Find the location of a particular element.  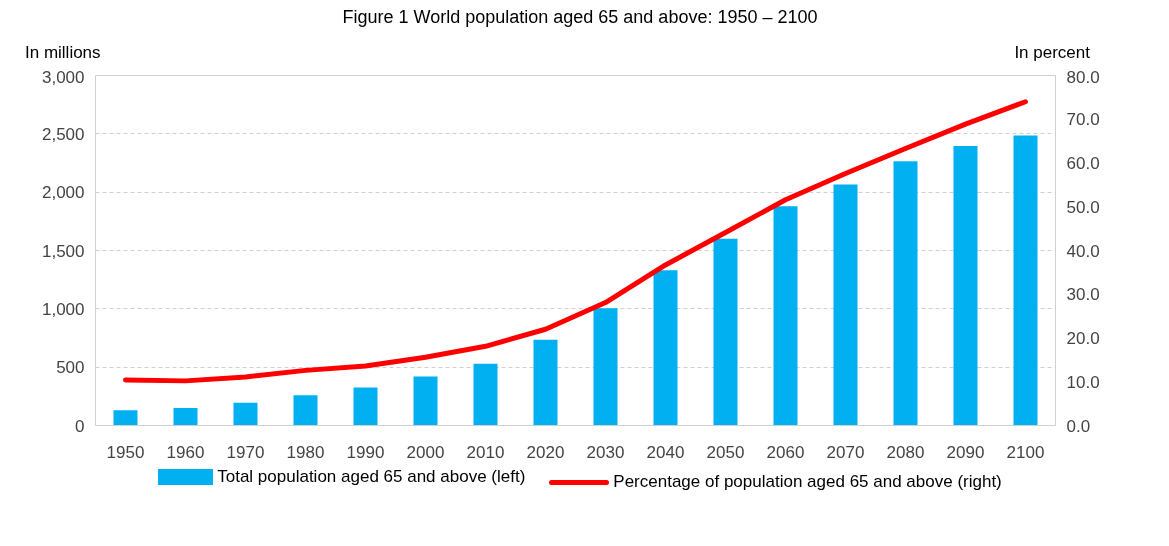

y-tick-label: 0 is located at coordinates (80, 426).